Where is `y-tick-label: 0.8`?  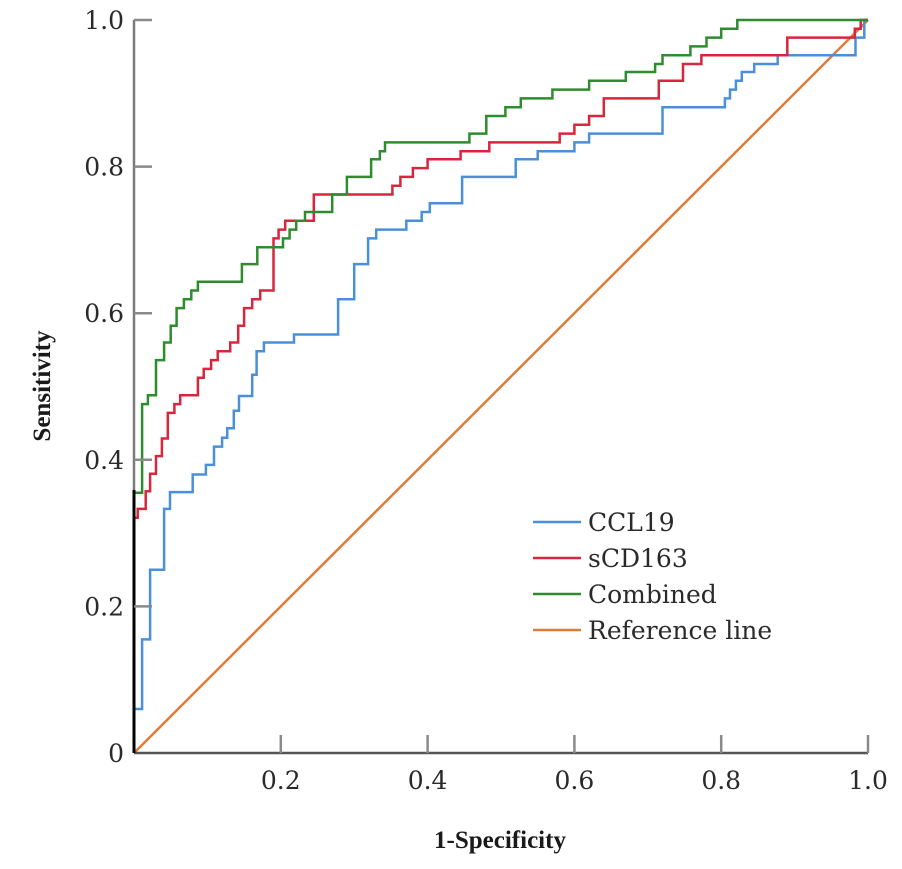
y-tick-label: 0.8 is located at coordinates (104, 167).